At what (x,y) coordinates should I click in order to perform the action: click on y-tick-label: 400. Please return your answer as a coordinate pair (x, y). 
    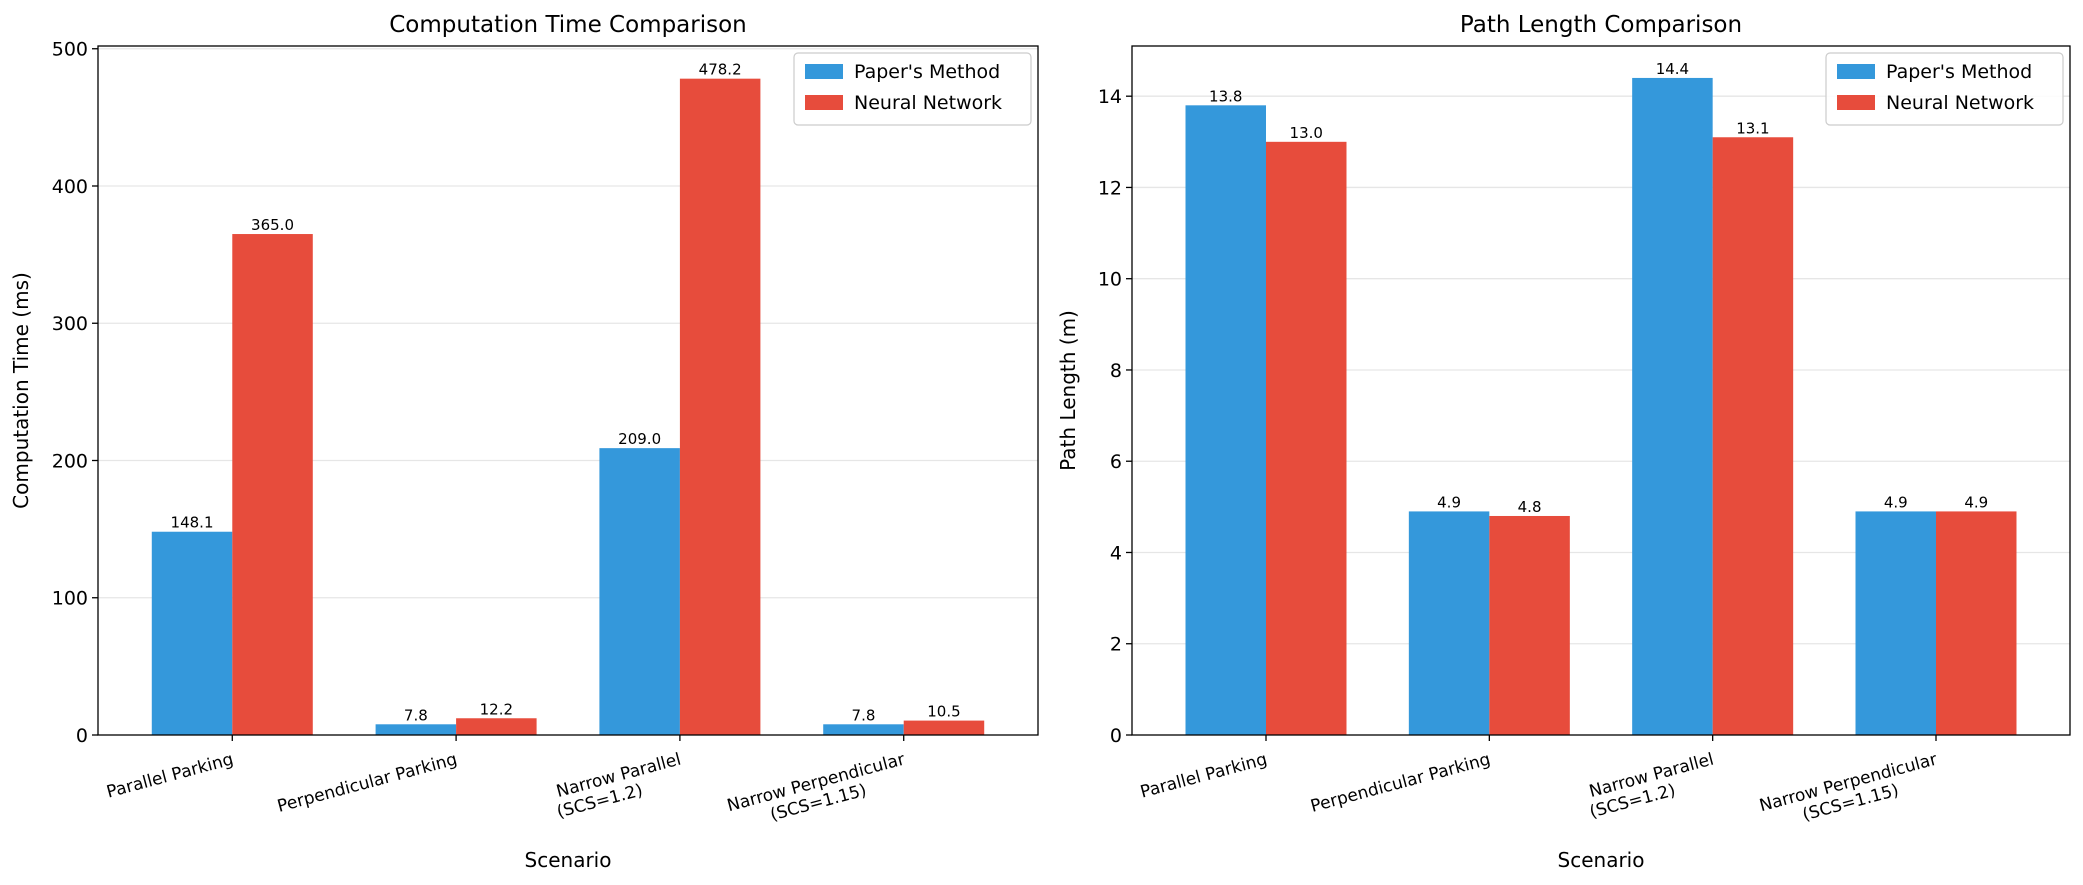
    Looking at the image, I should click on (70, 187).